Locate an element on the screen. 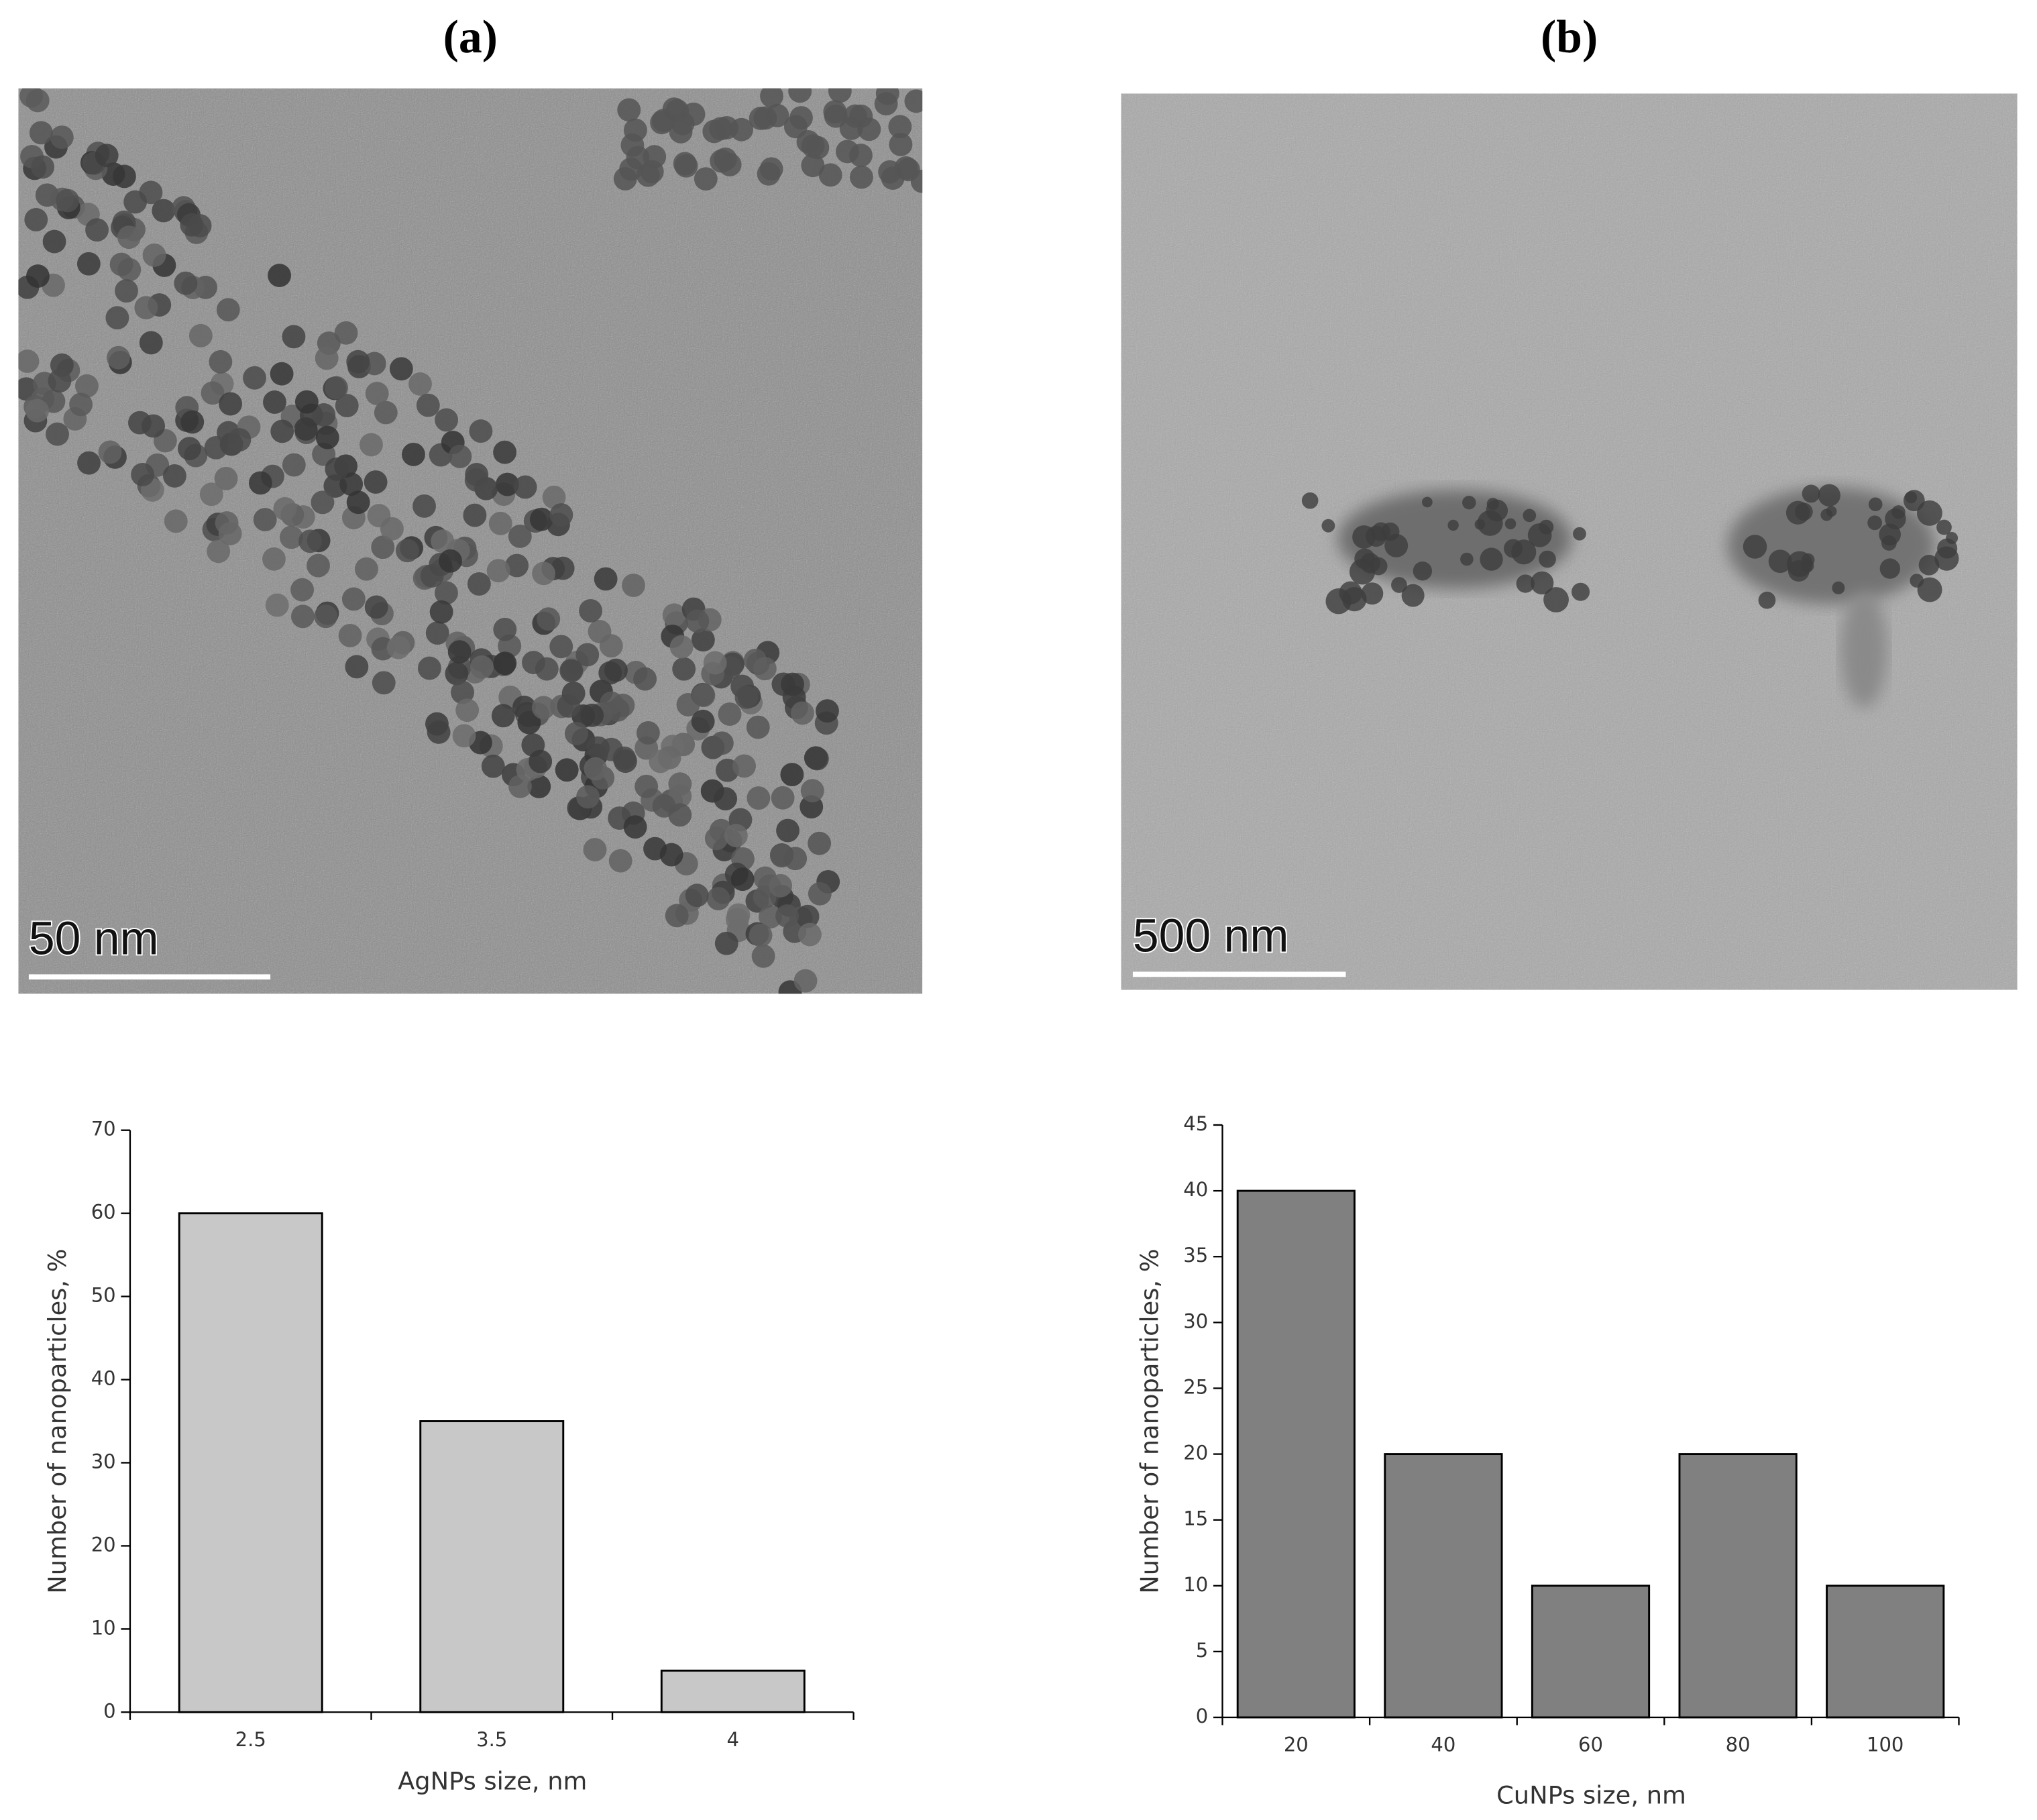  x-tick-label: 100 is located at coordinates (1886, 1745).